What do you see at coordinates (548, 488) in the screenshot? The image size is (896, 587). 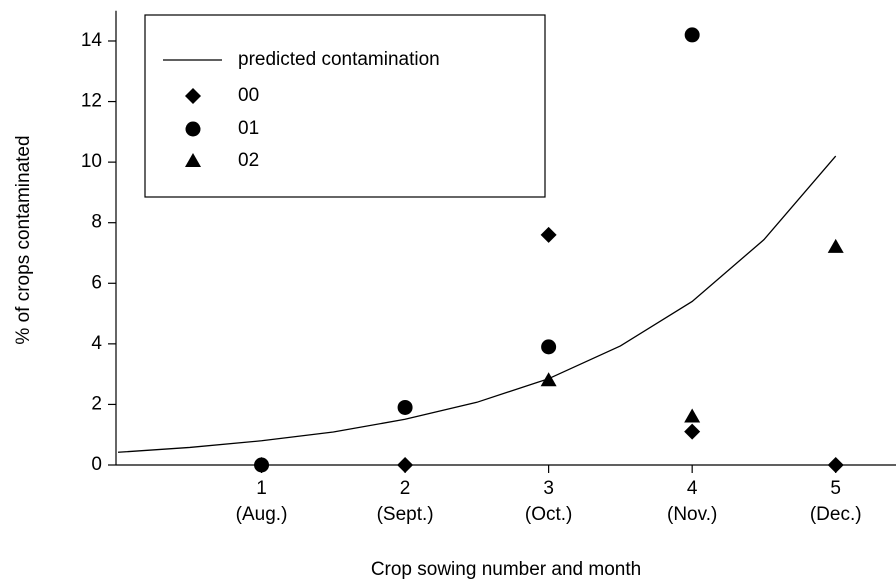 I see `x-tick-label: 3` at bounding box center [548, 488].